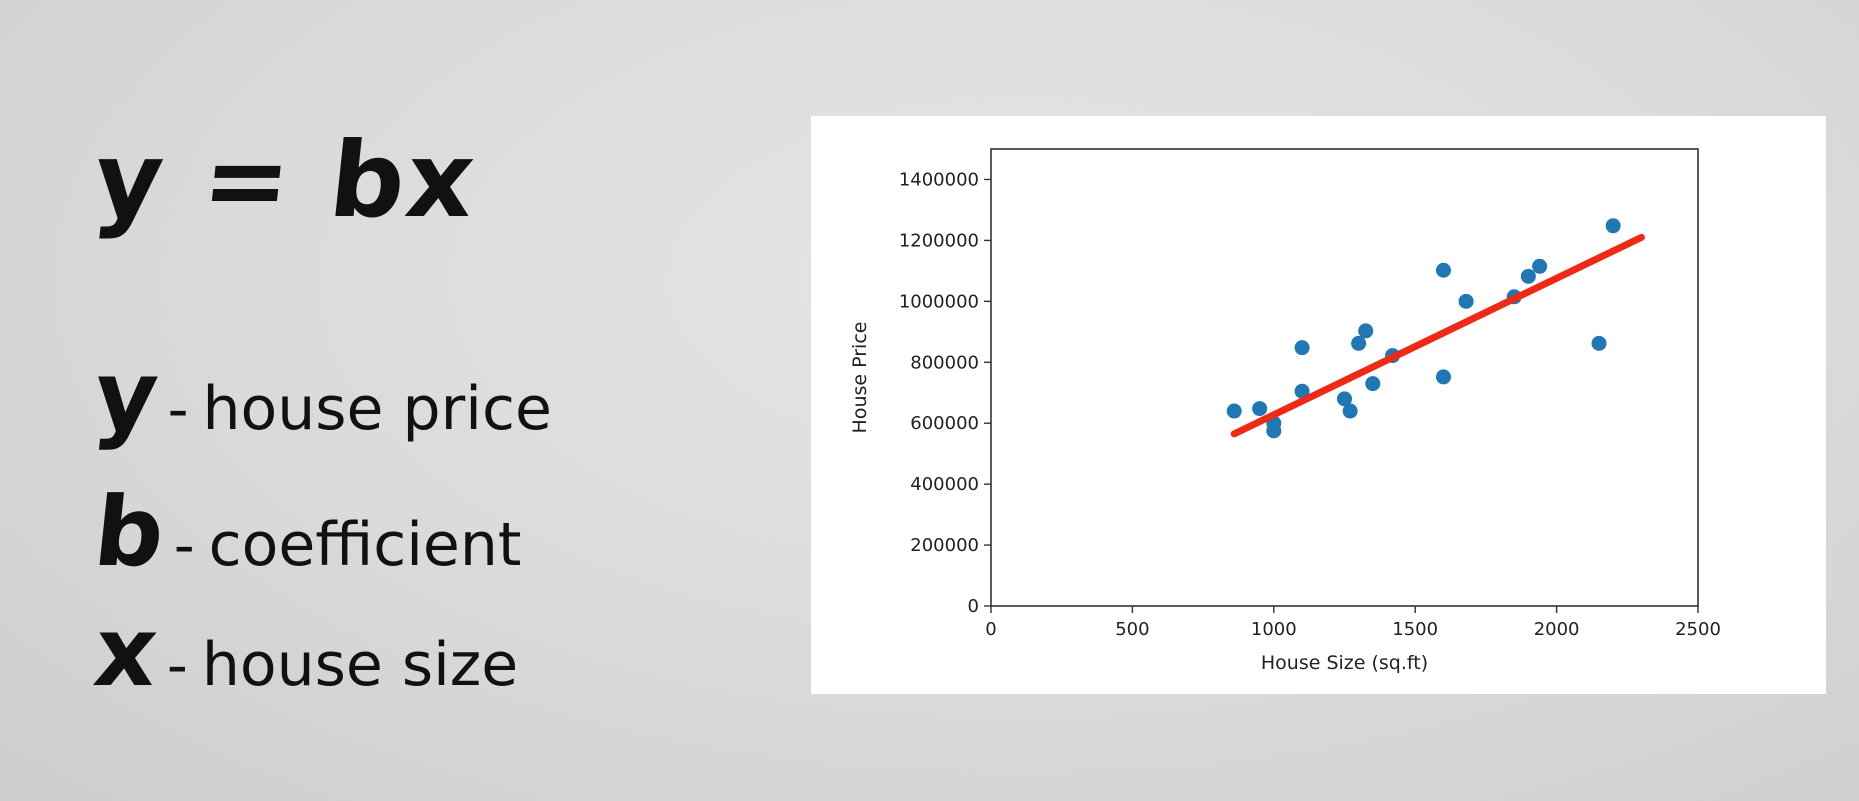 This screenshot has height=801, width=1859. What do you see at coordinates (126, 652) in the screenshot?
I see `definition-var-x: x` at bounding box center [126, 652].